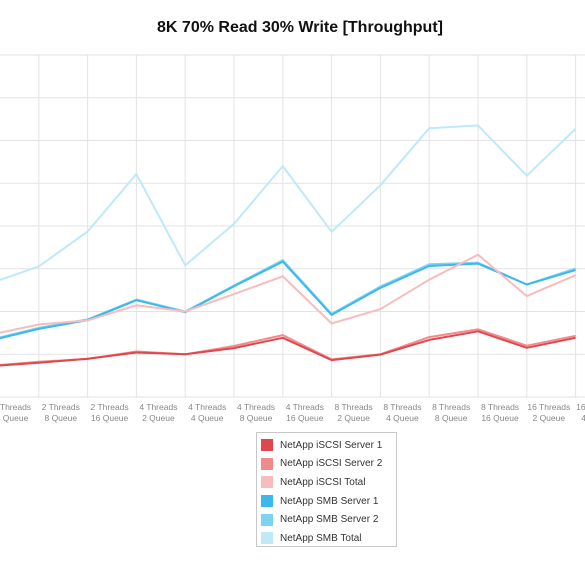 The width and height of the screenshot is (585, 574). I want to click on legend-item: NetApp SMB Server 2, so click(328, 519).